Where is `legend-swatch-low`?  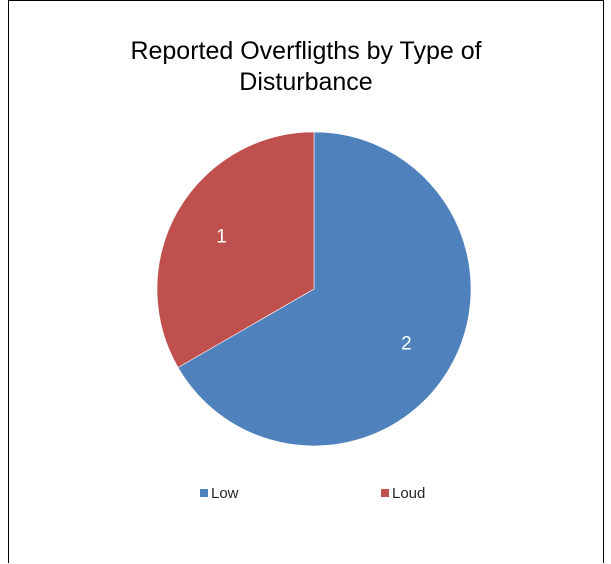
legend-swatch-low is located at coordinates (204, 493).